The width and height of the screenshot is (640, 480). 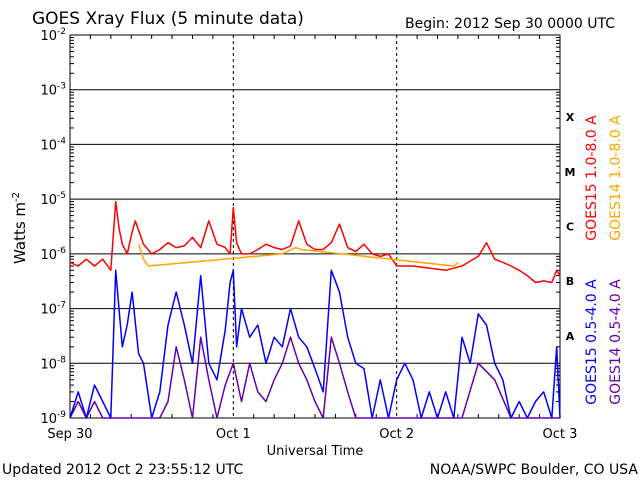 I want to click on x-tick-label: Oct 3, so click(x=560, y=434).